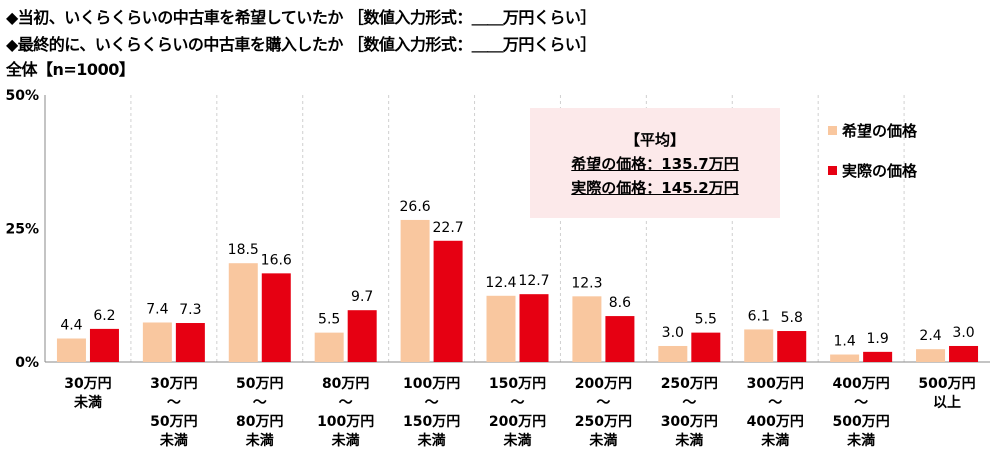  I want to click on legend-item-hope: 希望の価格, so click(872, 130).